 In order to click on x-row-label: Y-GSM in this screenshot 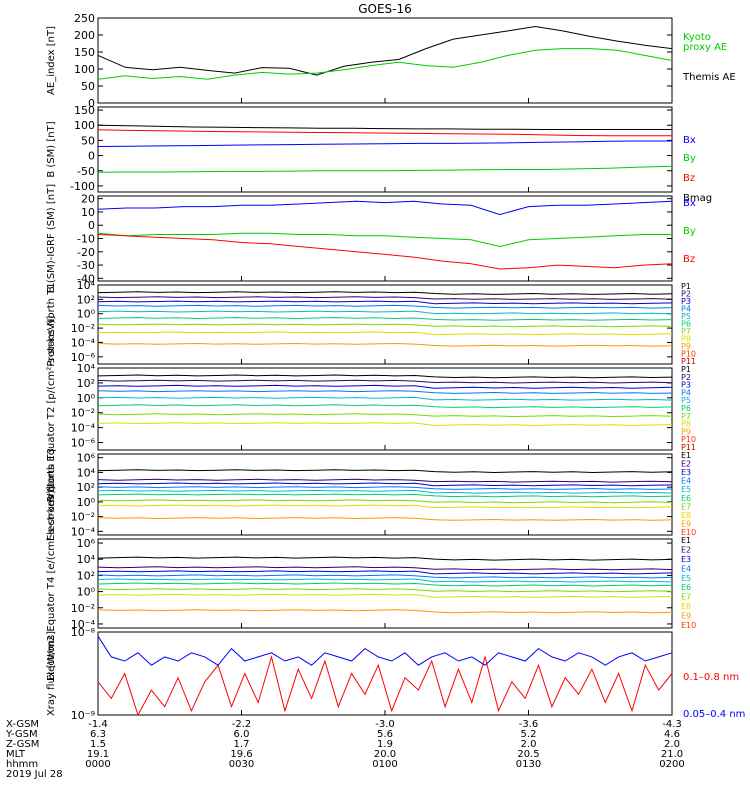, I will do `click(21, 734)`.